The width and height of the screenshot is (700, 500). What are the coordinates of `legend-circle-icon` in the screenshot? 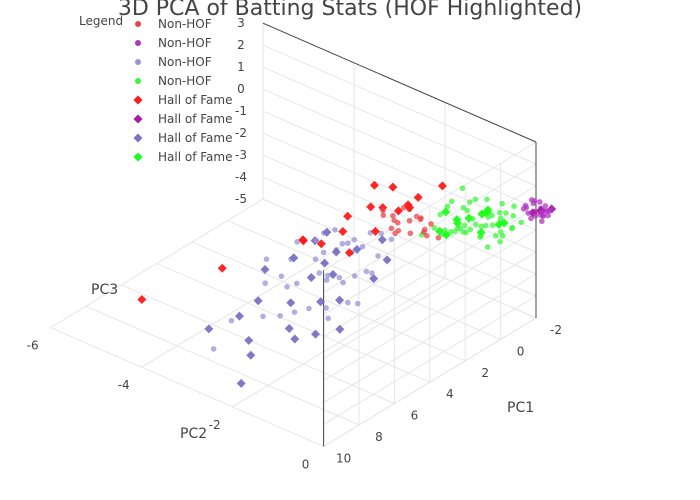 It's located at (138, 24).